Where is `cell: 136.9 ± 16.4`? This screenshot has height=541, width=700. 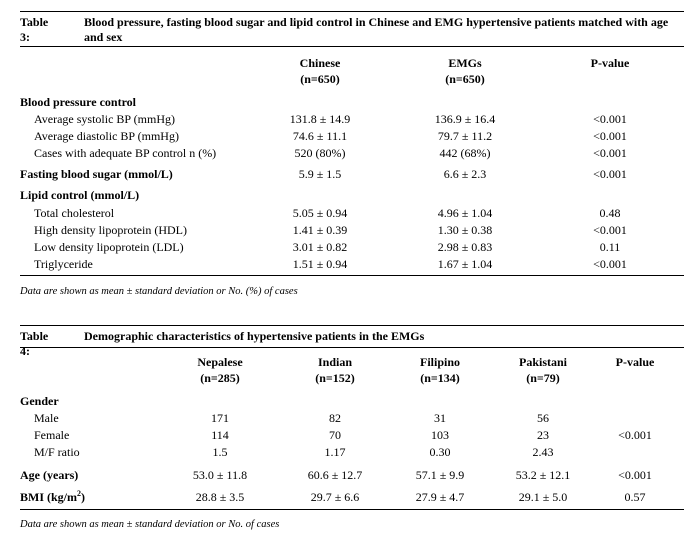 cell: 136.9 ± 16.4 is located at coordinates (465, 119).